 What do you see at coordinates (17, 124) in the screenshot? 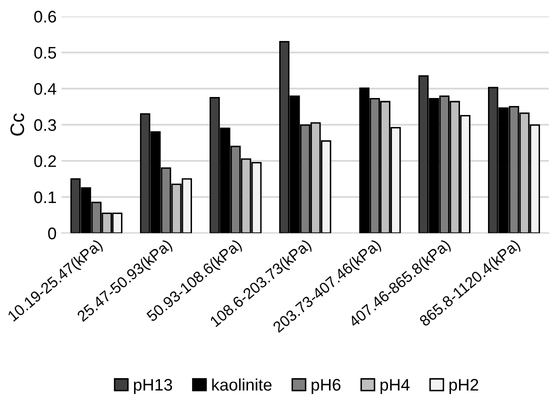
I see `y-axis-title: Cc` at bounding box center [17, 124].